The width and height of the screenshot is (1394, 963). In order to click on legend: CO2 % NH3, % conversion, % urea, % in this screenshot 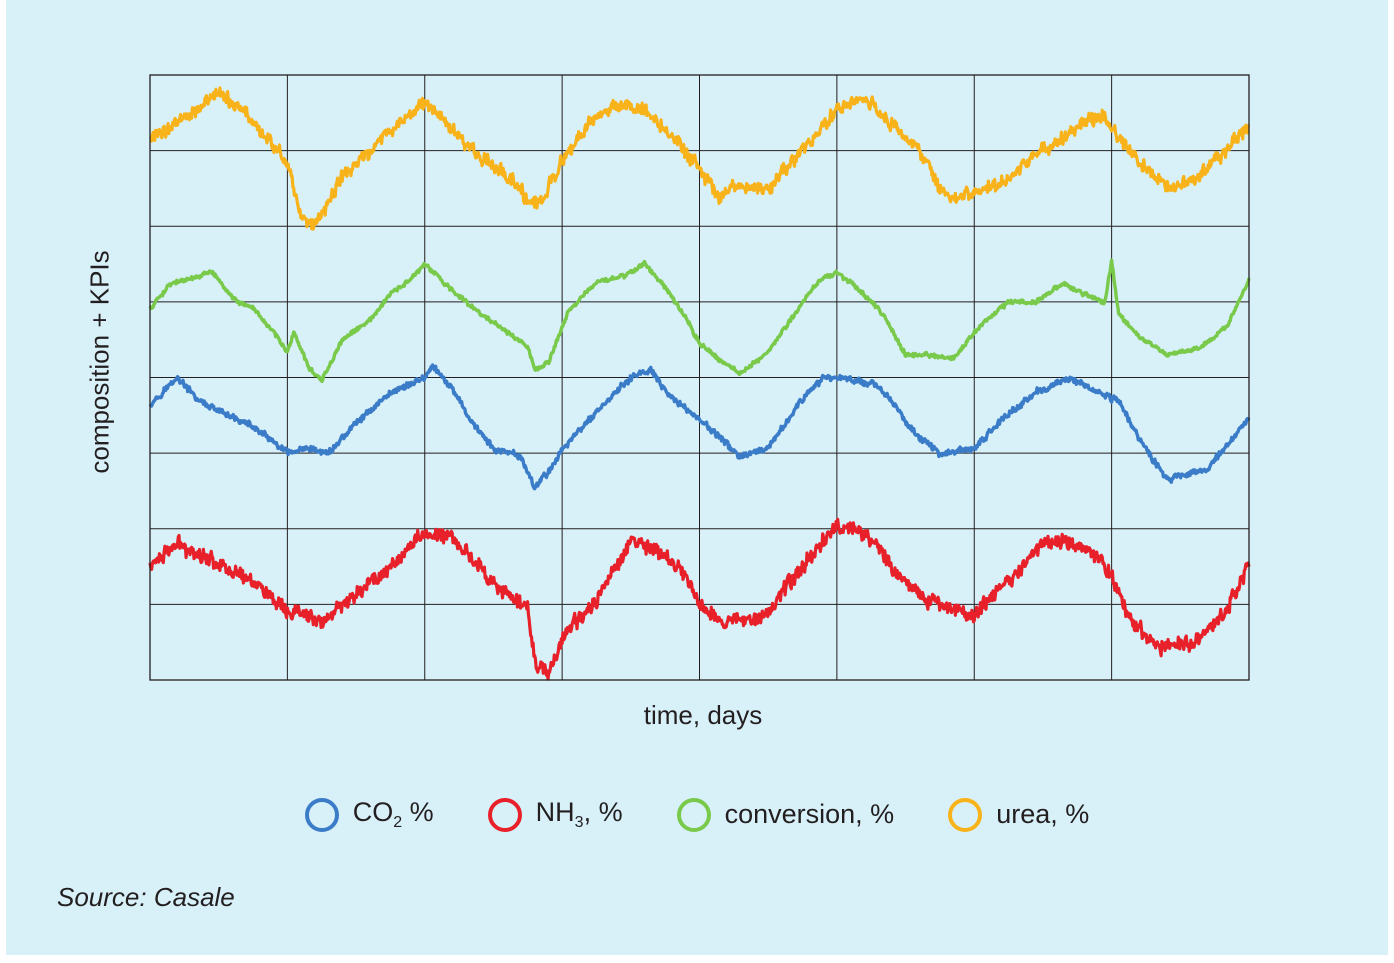, I will do `click(697, 814)`.